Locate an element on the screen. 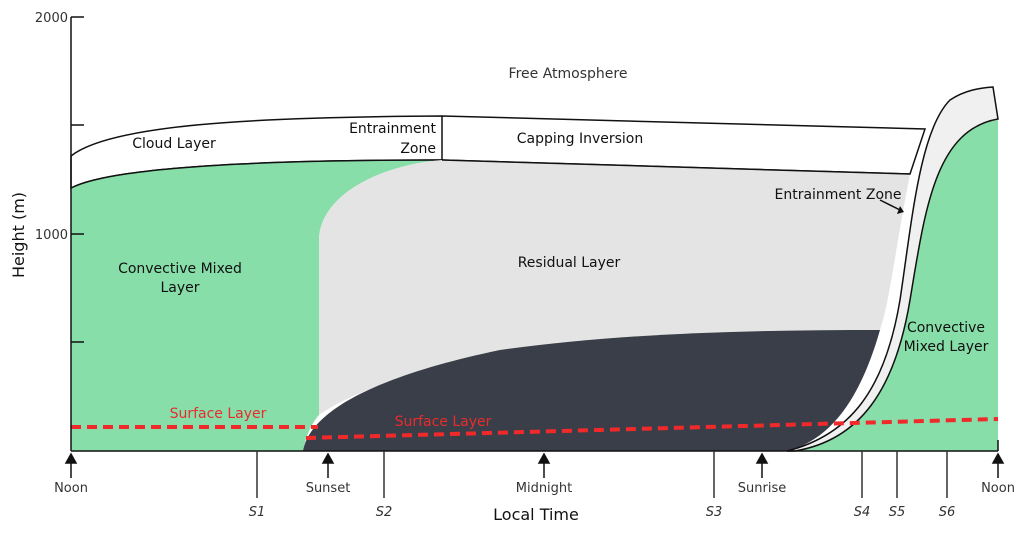 Image resolution: width=1024 pixels, height=535 pixels. convective-right-label: Convective Mixed Layer is located at coordinates (946, 337).